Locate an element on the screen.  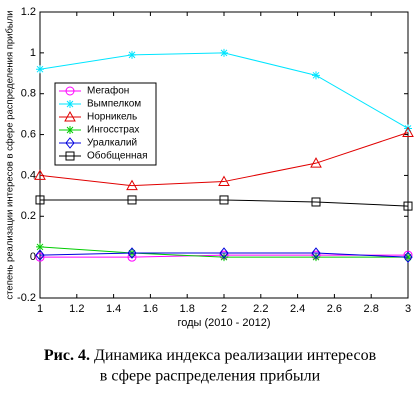
x-tick-label: 2 is located at coordinates (224, 309).